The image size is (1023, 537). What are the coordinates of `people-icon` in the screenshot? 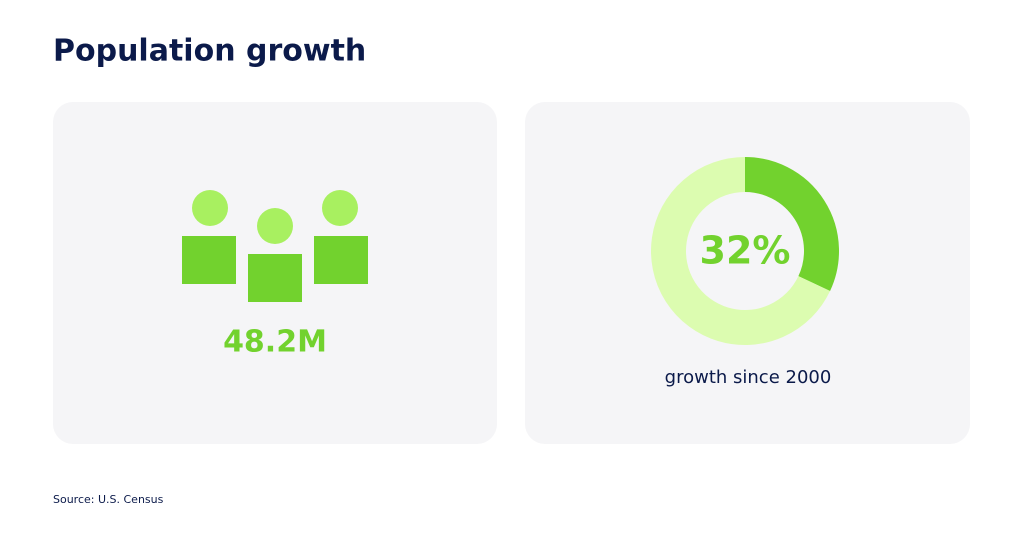 It's located at (275, 246).